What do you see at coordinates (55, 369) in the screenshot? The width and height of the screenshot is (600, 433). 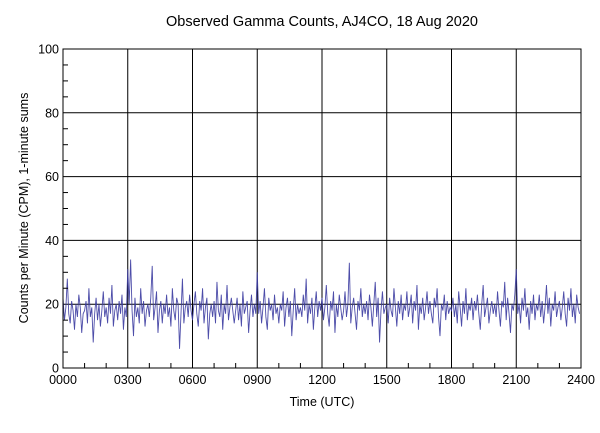 I see `y-tick-label: 0` at bounding box center [55, 369].